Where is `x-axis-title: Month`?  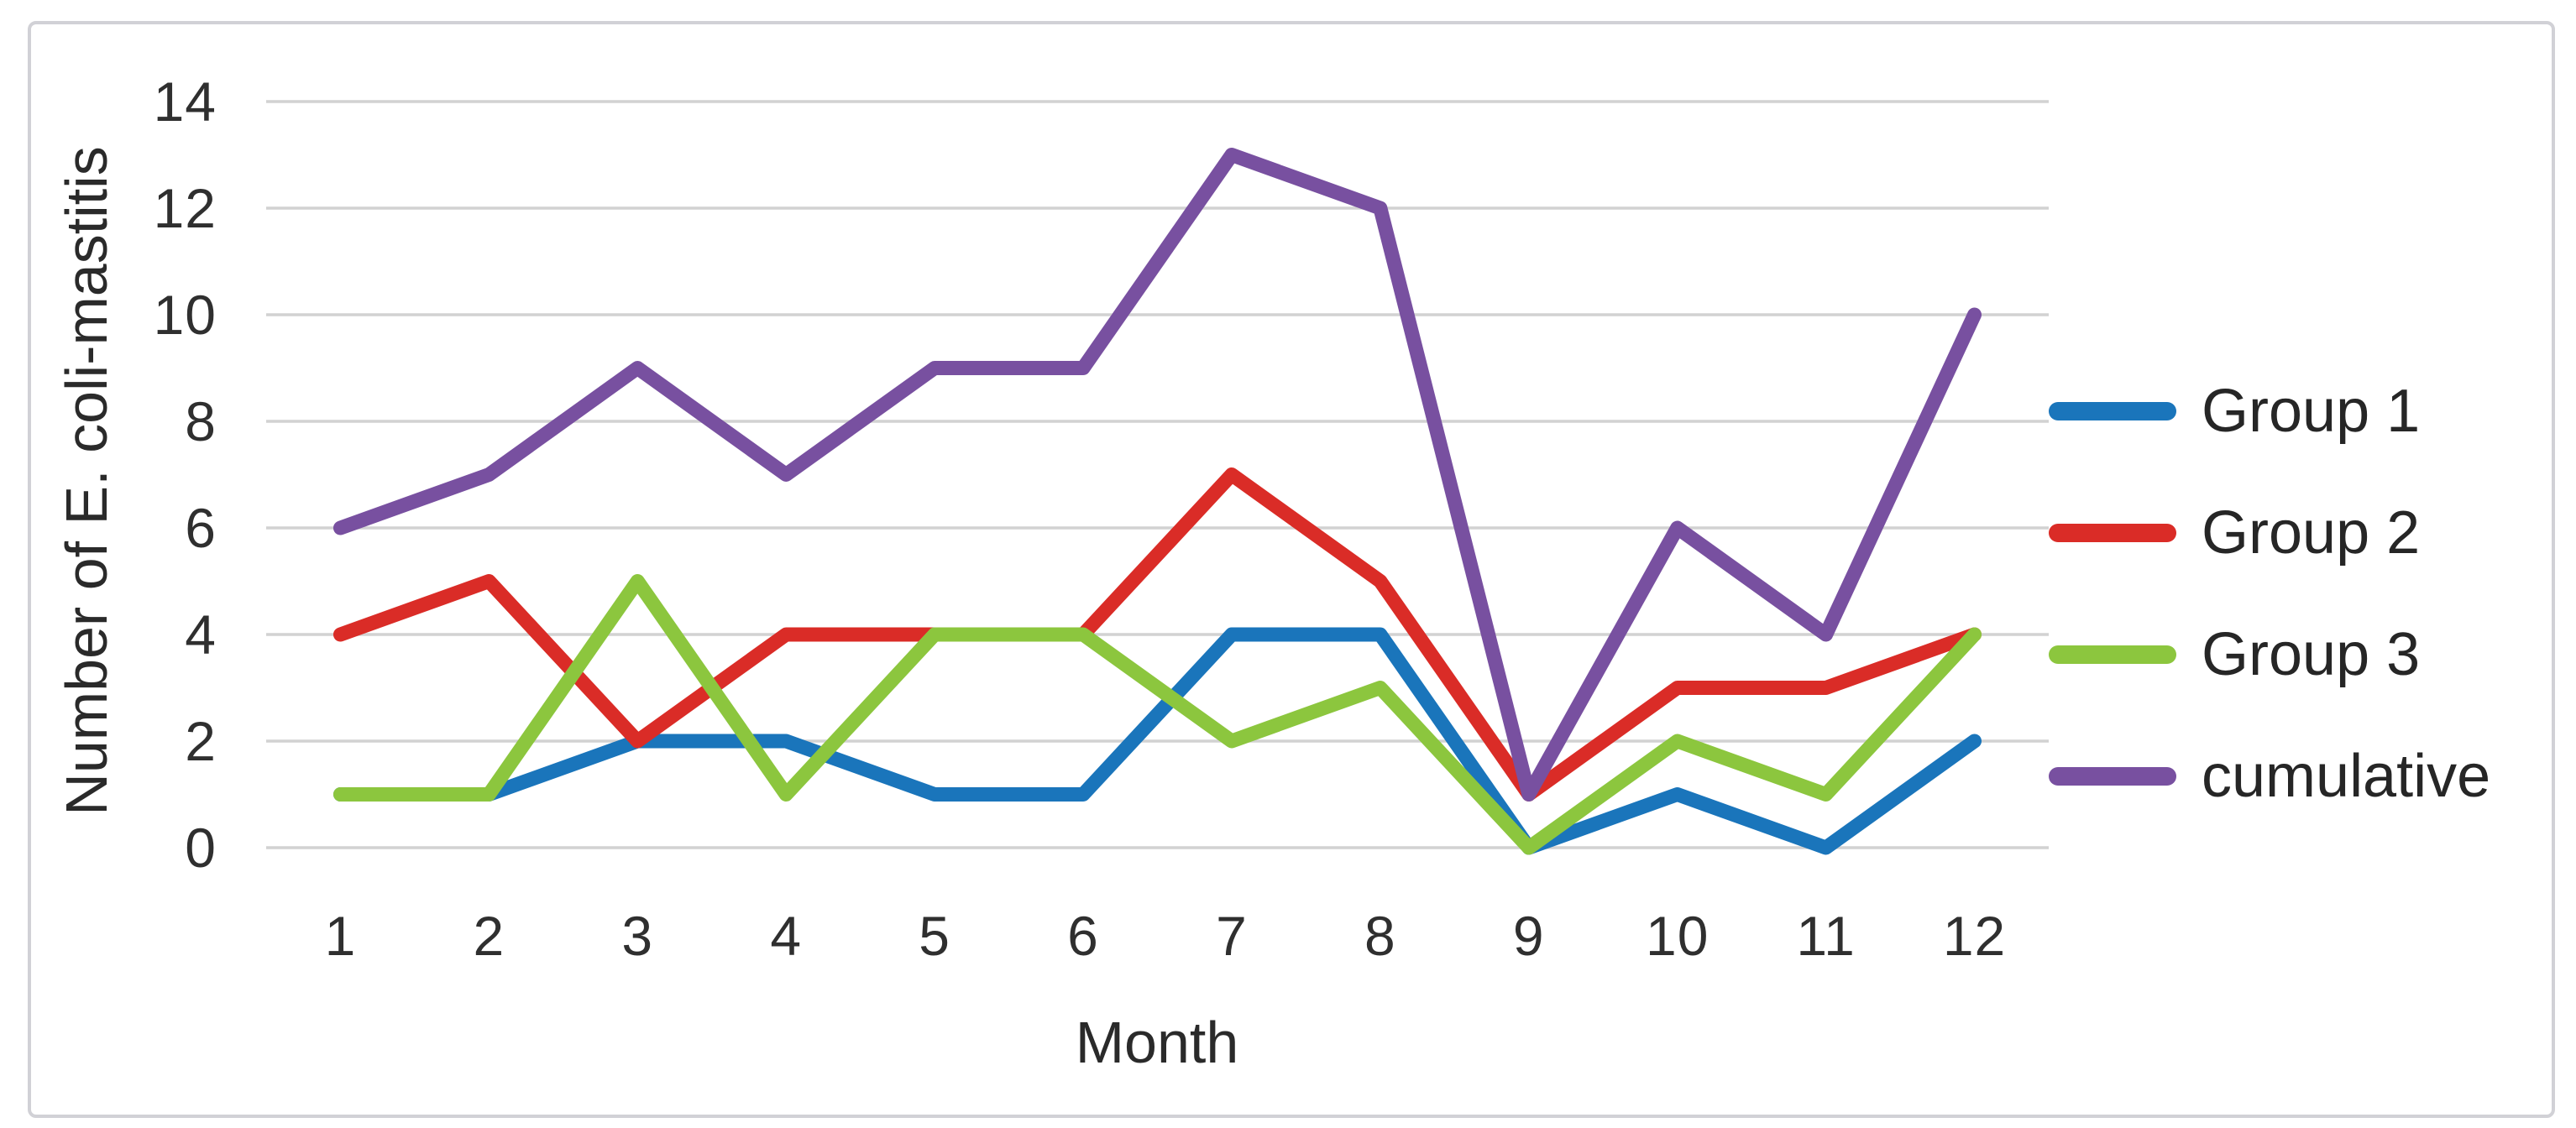
x-axis-title: Month is located at coordinates (1157, 1042).